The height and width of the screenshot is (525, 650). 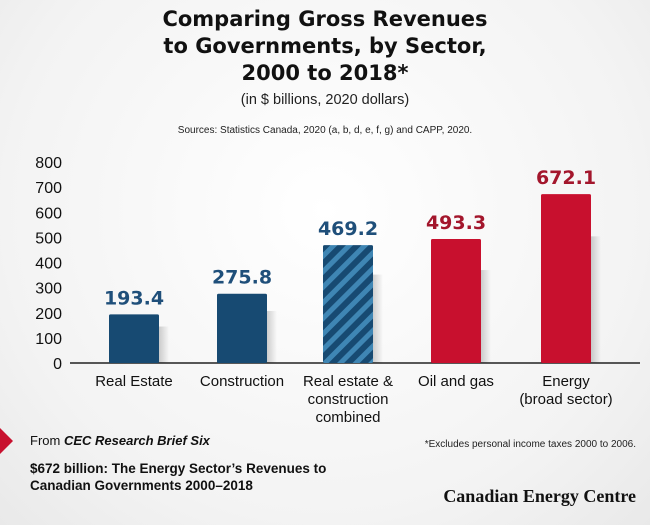 I want to click on y-tick-label: 500, so click(x=48, y=238).